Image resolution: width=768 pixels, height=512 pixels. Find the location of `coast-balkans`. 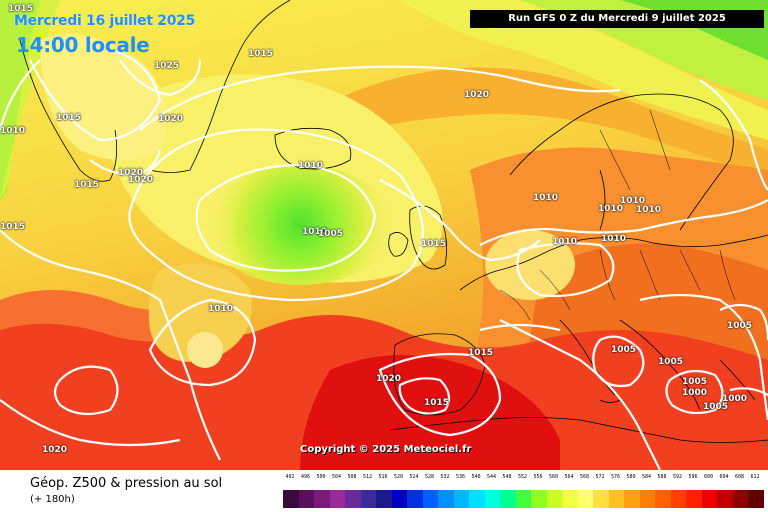

coast-balkans is located at coordinates (687, 365).